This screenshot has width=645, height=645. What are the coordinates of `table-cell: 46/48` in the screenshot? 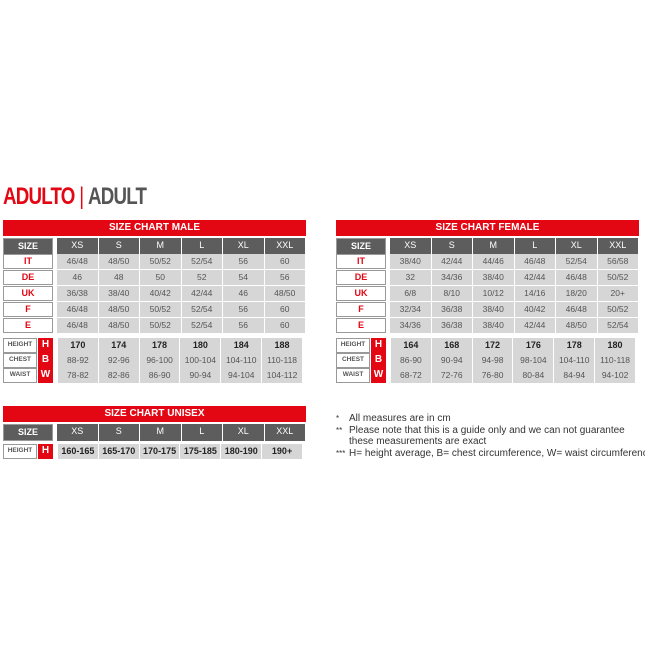 It's located at (576, 277).